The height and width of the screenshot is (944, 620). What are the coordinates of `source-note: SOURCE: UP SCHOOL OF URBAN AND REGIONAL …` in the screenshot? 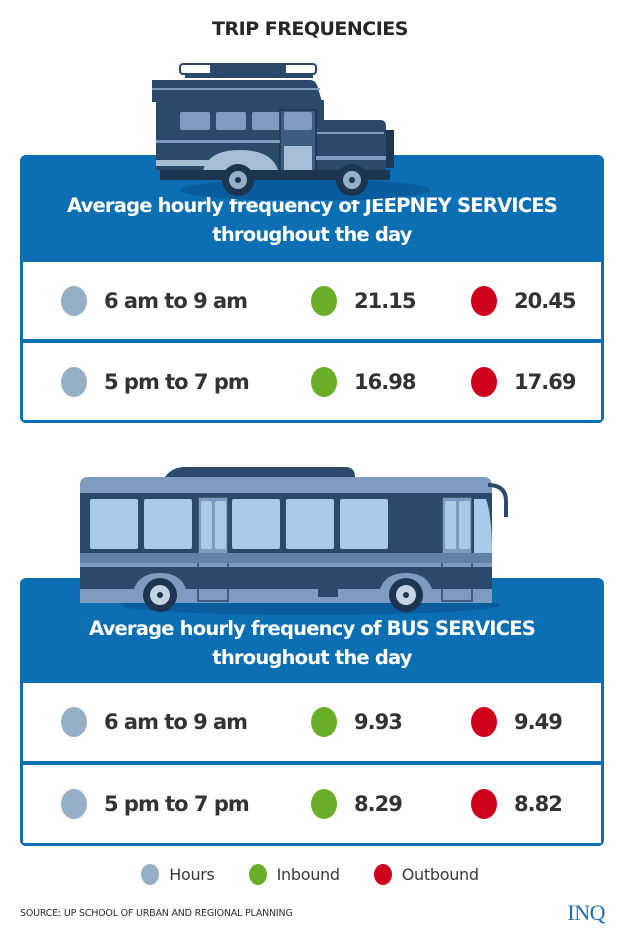 It's located at (156, 913).